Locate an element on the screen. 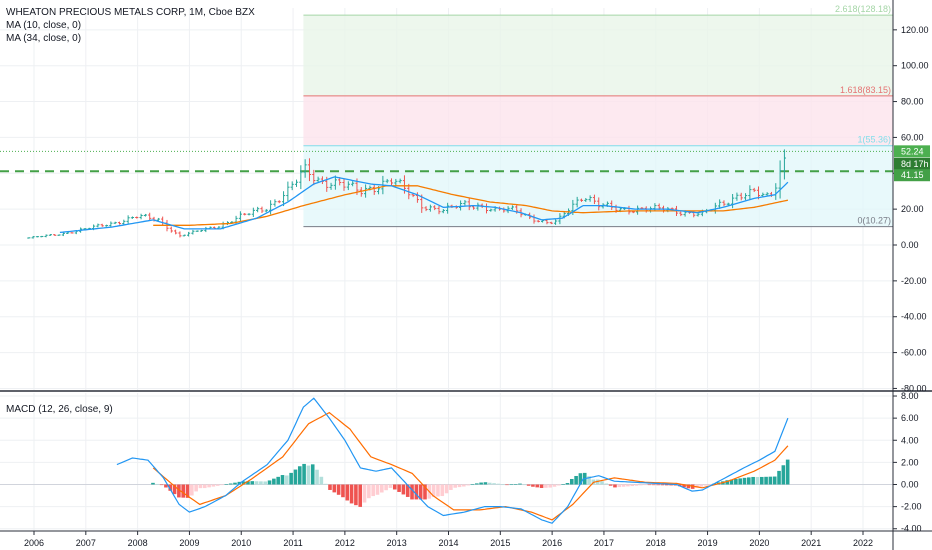 The image size is (932, 550). time-tick-label: 2008 is located at coordinates (138, 543).